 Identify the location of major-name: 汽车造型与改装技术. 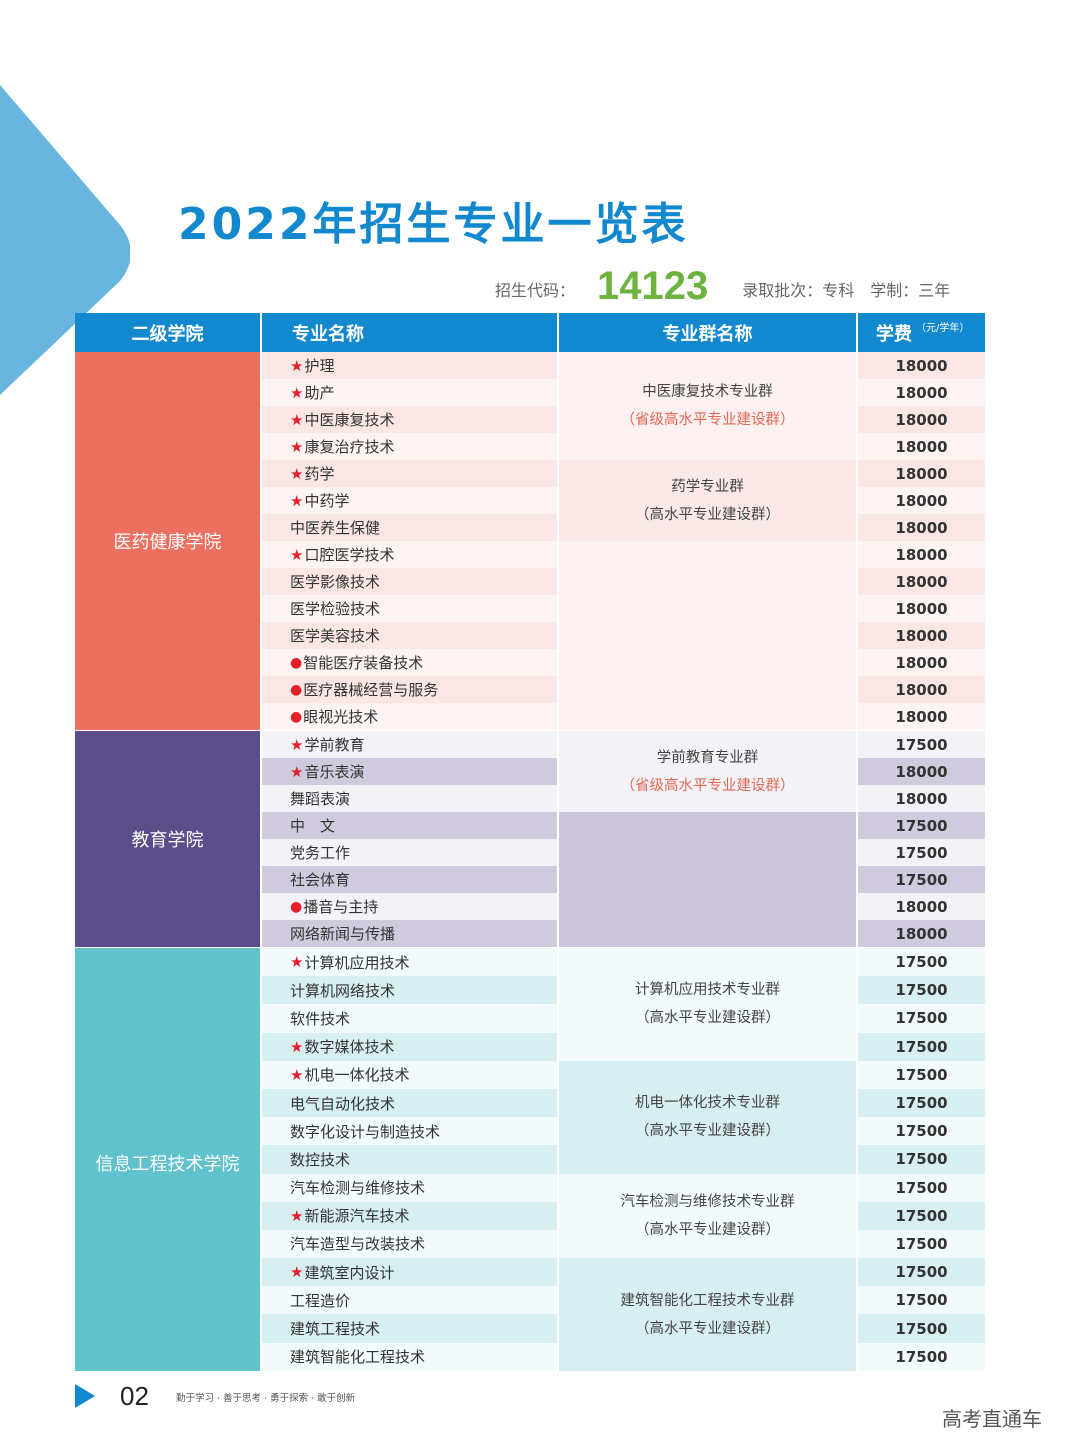
(358, 1244).